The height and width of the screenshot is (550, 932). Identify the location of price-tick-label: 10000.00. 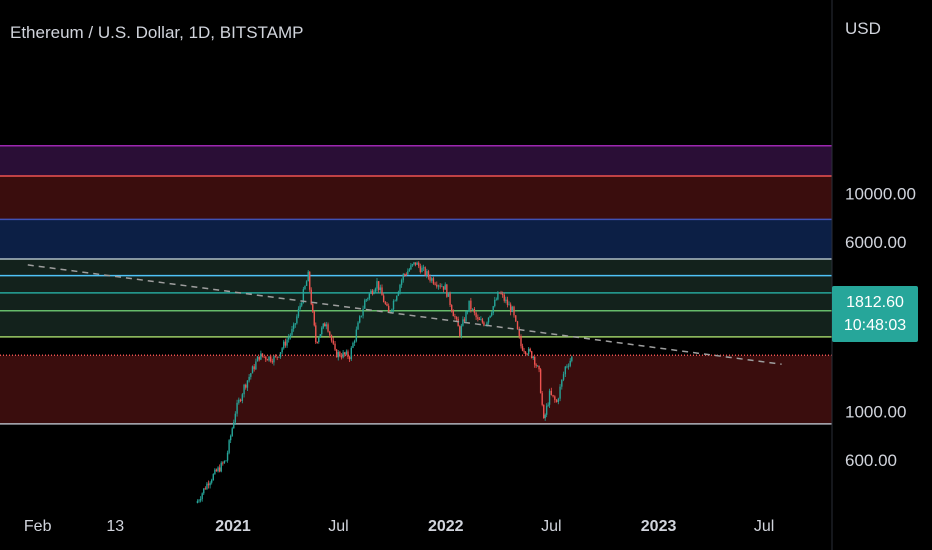
(880, 193).